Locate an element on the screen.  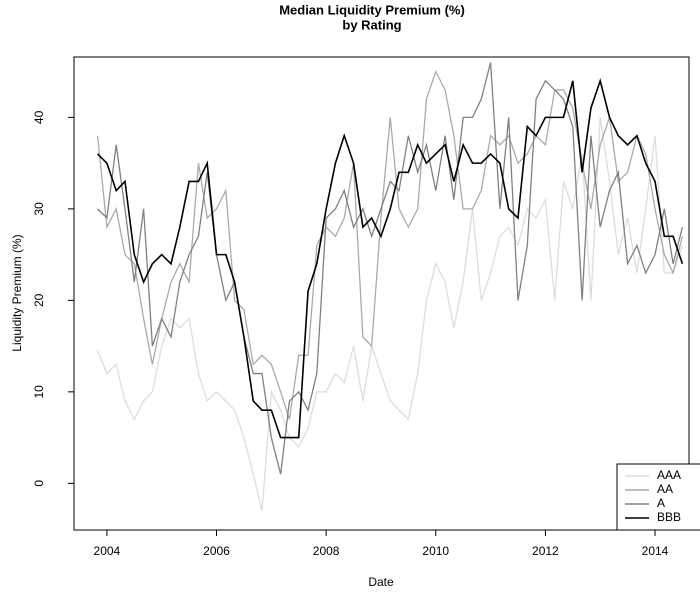
y-tick-label: 20 is located at coordinates (39, 300).